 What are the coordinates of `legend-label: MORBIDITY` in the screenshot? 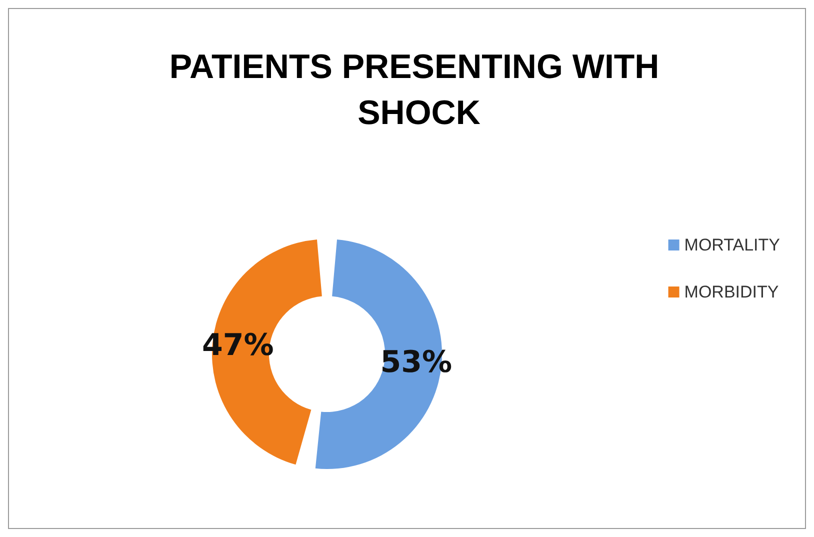 It's located at (731, 292).